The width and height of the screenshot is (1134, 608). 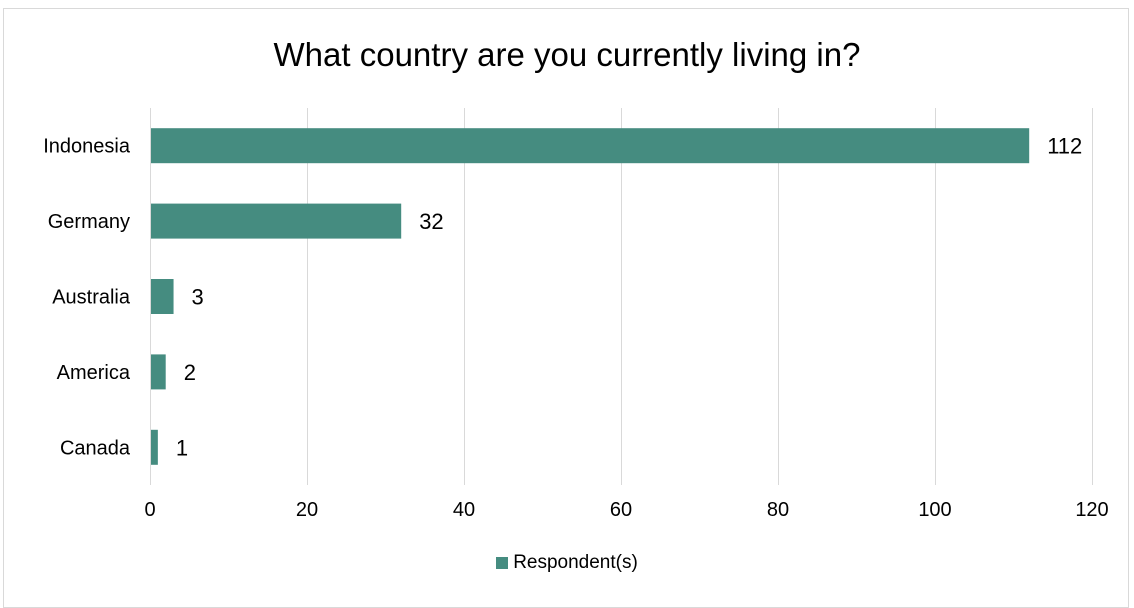 I want to click on x-tick-label: 40, so click(x=464, y=510).